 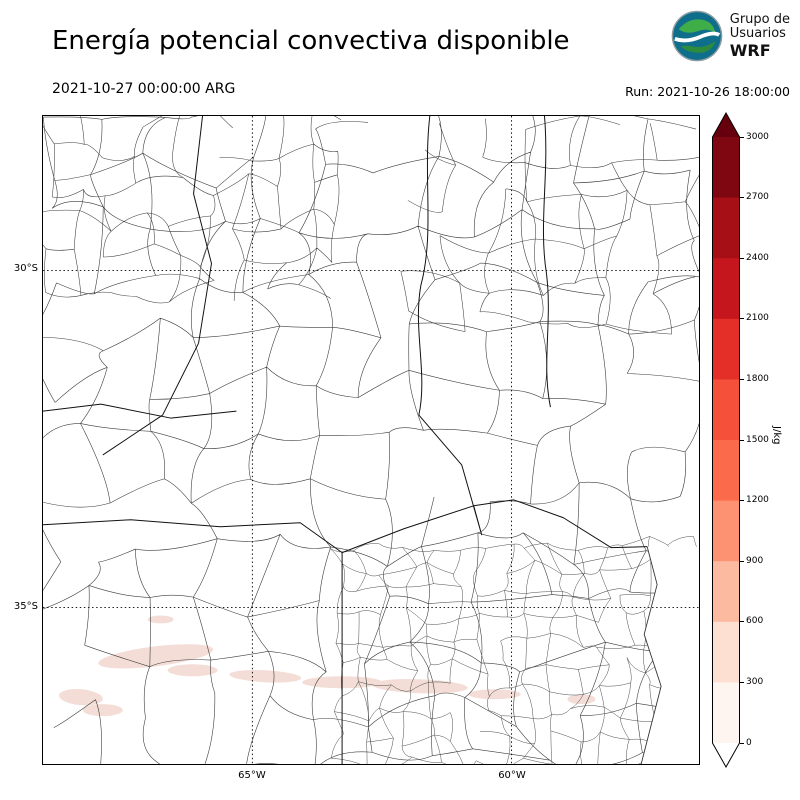 I want to click on colorbar-tick-label: 1800, so click(x=757, y=378).